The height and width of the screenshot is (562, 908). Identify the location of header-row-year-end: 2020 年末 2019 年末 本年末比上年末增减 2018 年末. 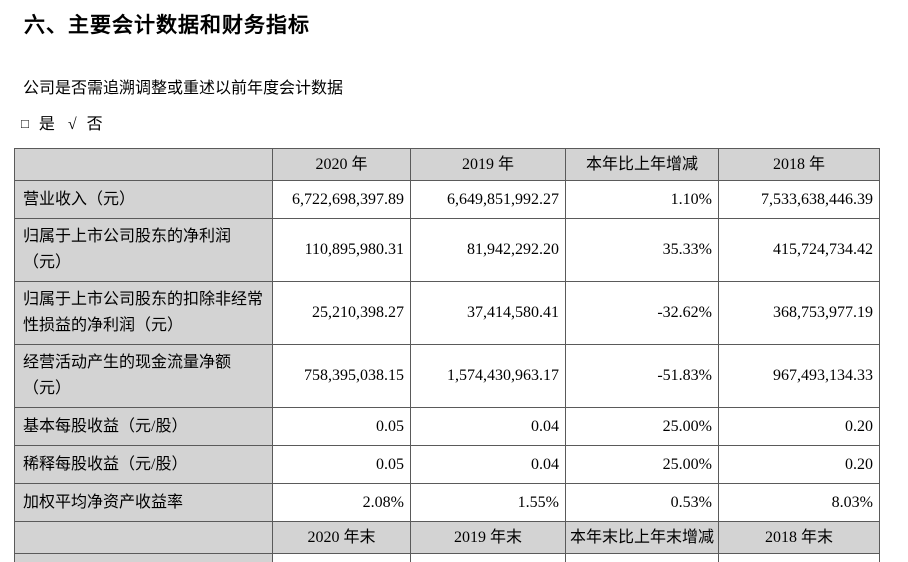
(447, 537).